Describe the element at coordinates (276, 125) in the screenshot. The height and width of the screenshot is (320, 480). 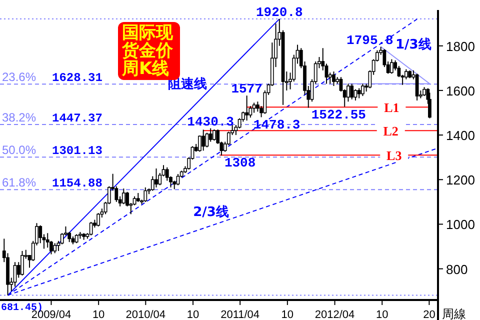
I see `annotation: 1478.3` at that location.